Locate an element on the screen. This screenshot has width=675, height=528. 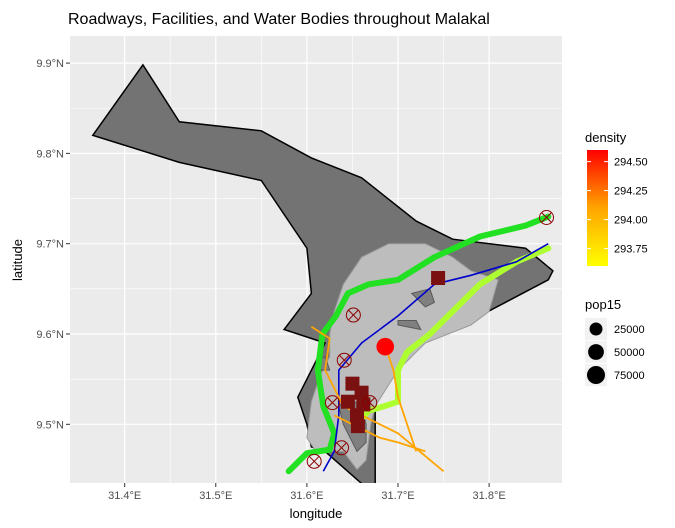
x-tick-label: 31.6°E is located at coordinates (306, 496).